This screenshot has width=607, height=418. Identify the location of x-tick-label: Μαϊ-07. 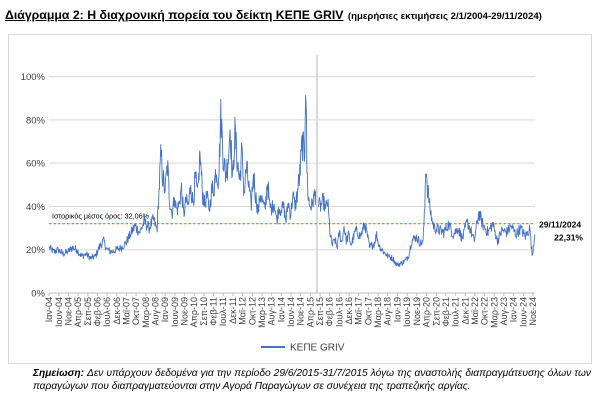
(126, 311).